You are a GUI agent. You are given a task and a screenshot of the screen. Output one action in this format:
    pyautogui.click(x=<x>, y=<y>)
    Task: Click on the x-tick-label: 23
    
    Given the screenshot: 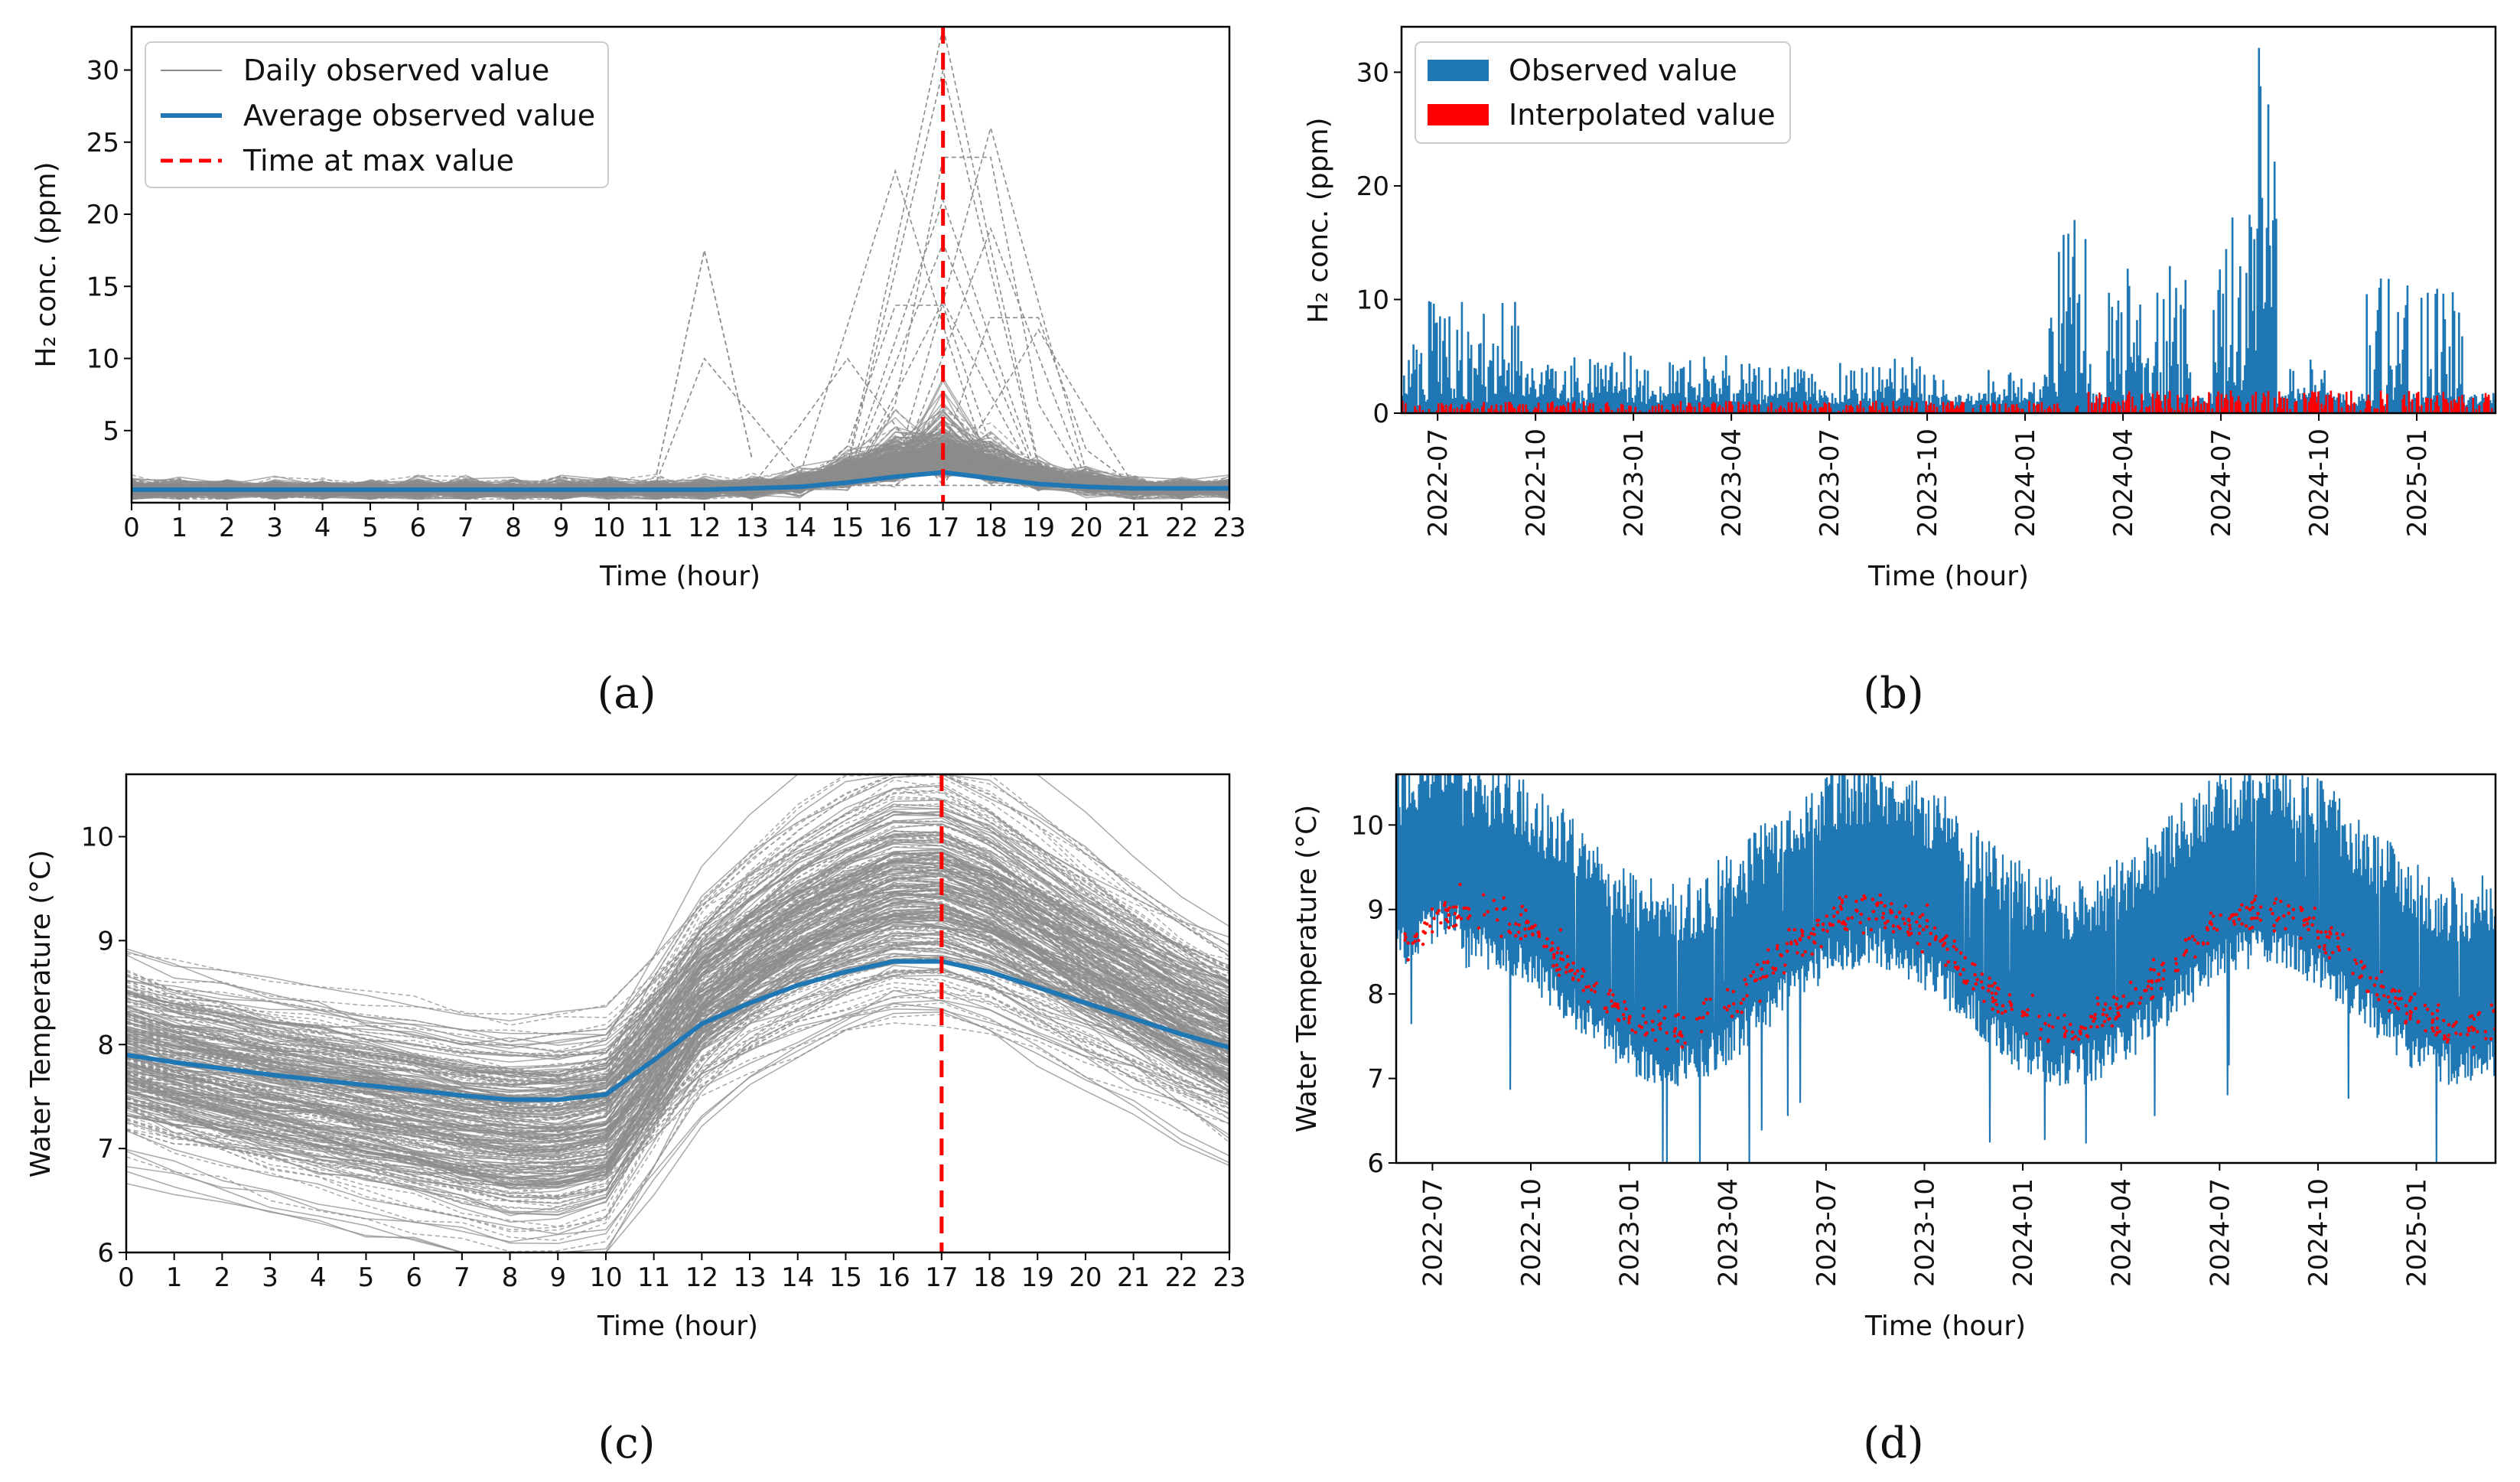 What is the action you would take?
    pyautogui.click(x=1229, y=1277)
    